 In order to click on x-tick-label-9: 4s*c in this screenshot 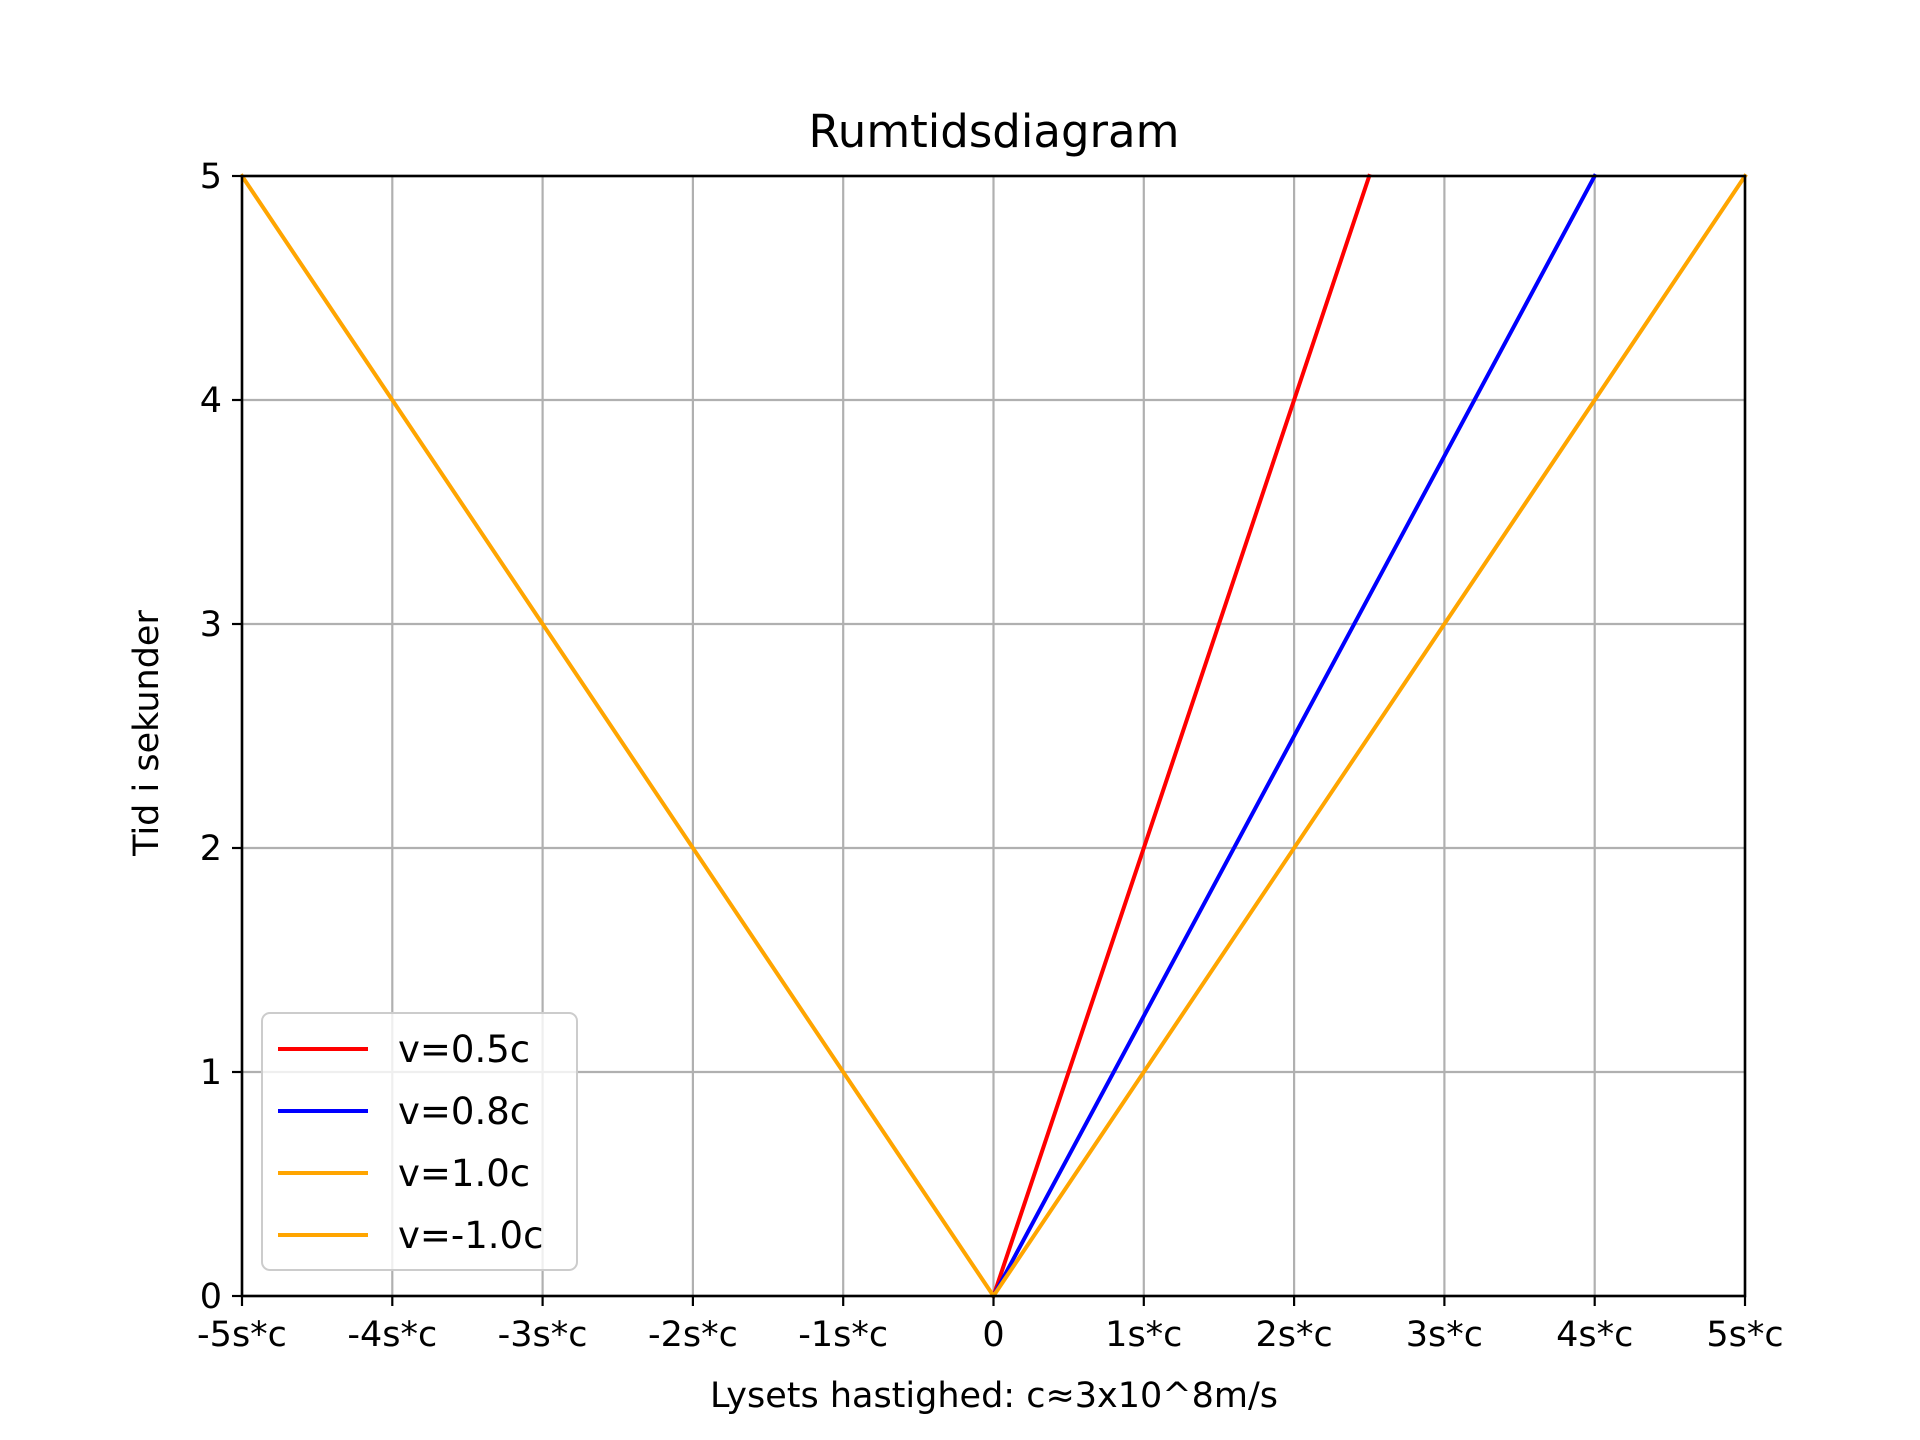, I will do `click(1594, 1335)`.